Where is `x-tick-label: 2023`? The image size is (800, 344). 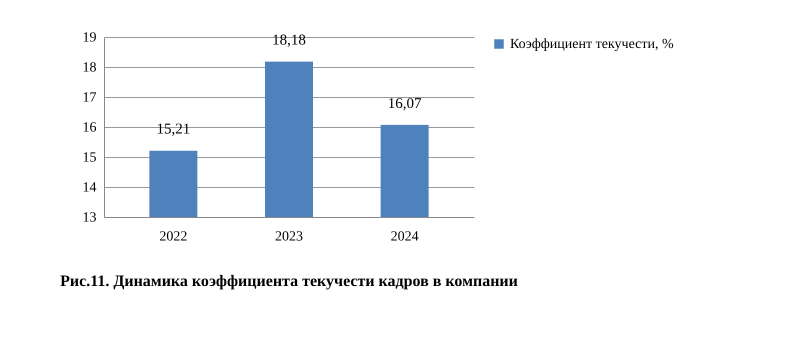 x-tick-label: 2023 is located at coordinates (289, 237).